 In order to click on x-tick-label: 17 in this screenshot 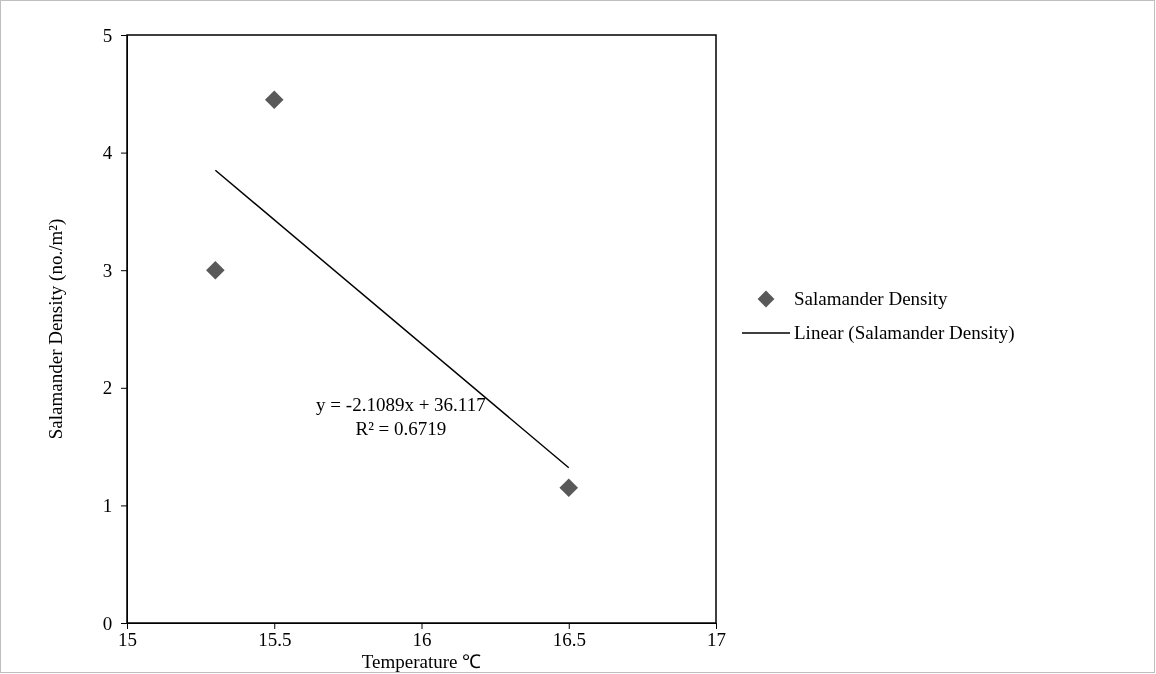, I will do `click(716, 640)`.